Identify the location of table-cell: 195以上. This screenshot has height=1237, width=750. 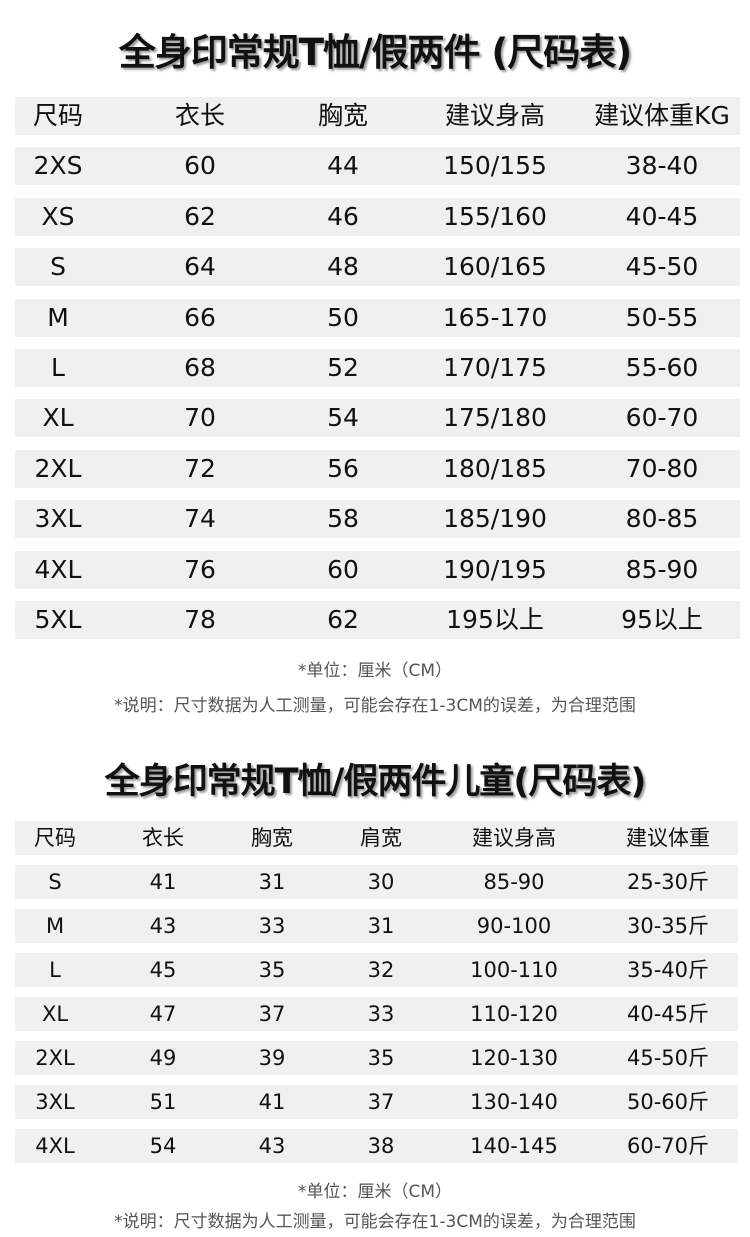
(495, 619).